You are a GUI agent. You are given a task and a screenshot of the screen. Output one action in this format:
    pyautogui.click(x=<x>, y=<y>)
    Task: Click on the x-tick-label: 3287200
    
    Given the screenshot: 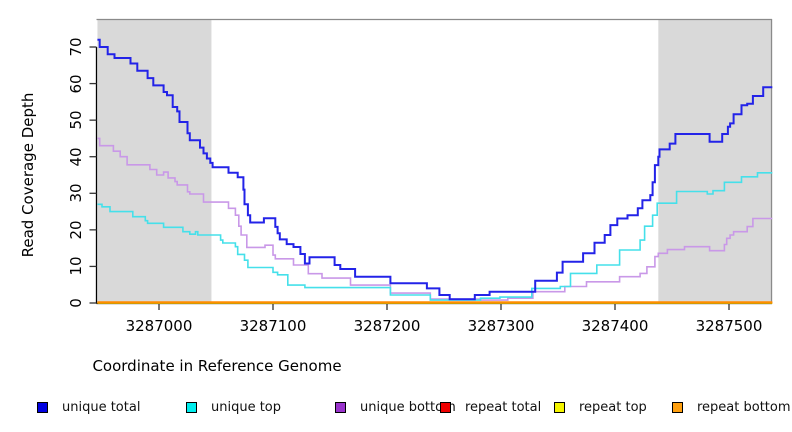 What is the action you would take?
    pyautogui.click(x=387, y=326)
    